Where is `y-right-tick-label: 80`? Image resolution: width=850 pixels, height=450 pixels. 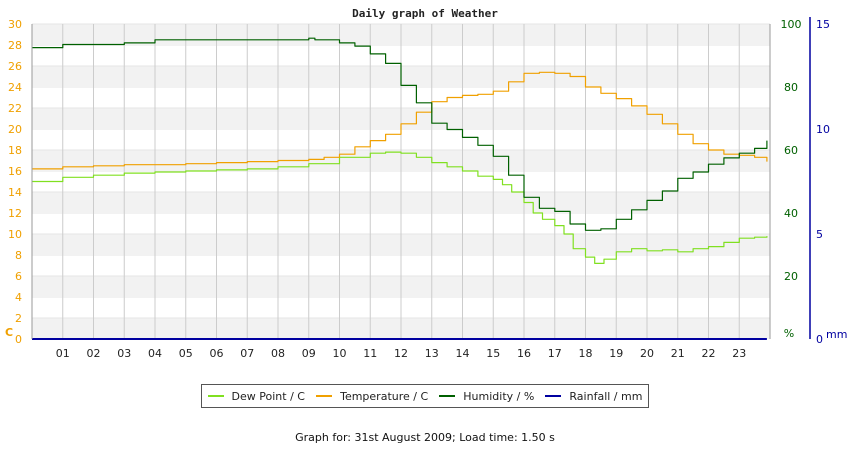
y-right-tick-label: 80 is located at coordinates (791, 87).